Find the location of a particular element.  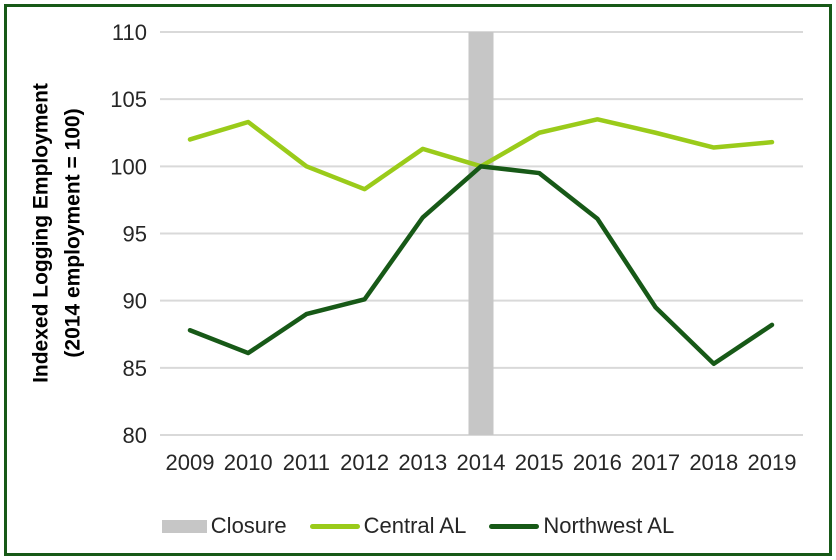

x-tick-label: 2018 is located at coordinates (713, 462).